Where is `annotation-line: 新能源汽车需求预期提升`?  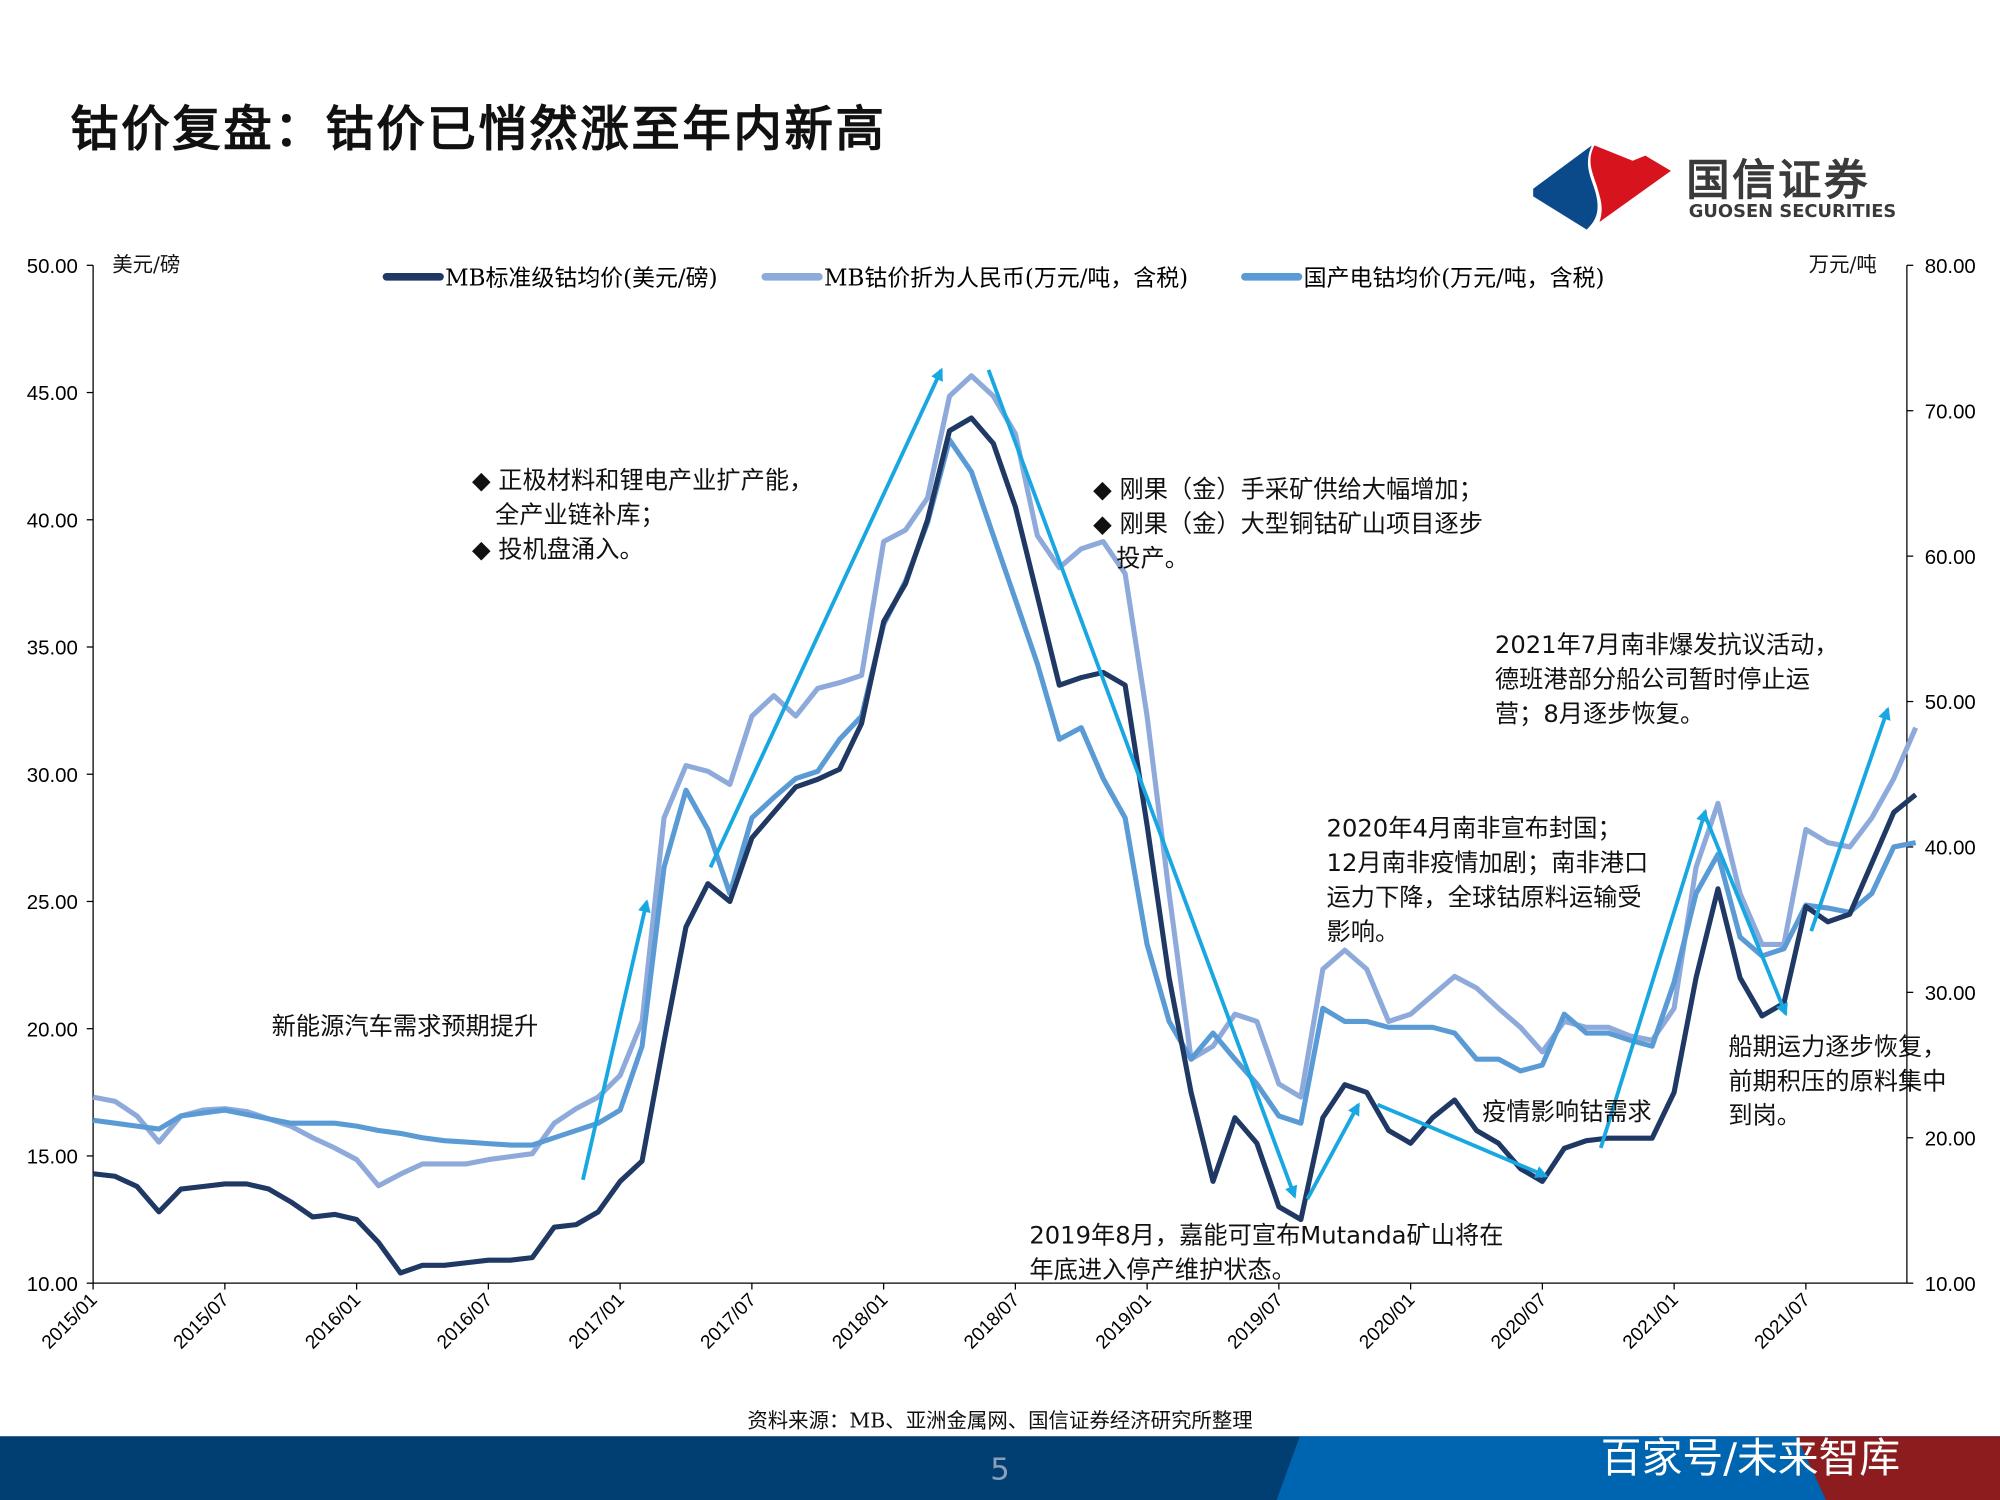
annotation-line: 新能源汽车需求预期提升 is located at coordinates (405, 1026).